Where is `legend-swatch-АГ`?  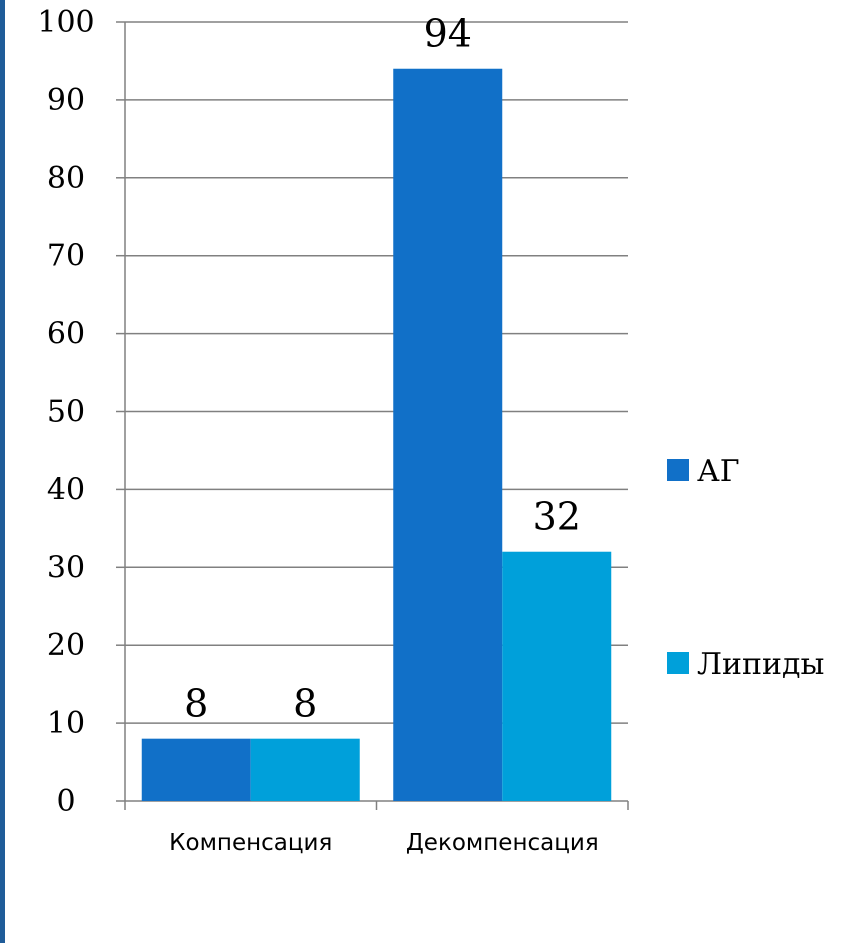 legend-swatch-АГ is located at coordinates (678, 470).